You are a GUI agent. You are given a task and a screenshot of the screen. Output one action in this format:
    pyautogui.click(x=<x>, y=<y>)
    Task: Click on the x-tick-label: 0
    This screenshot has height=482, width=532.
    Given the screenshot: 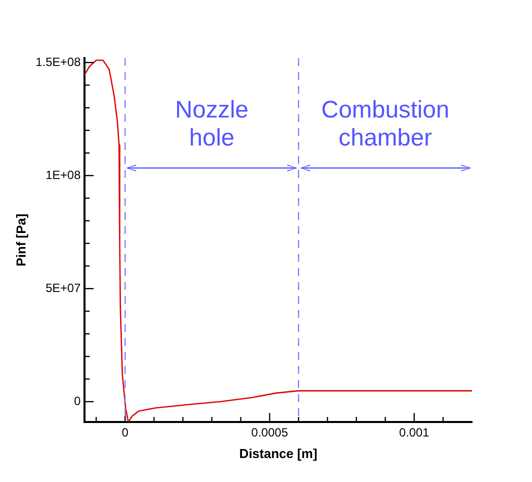 What is the action you would take?
    pyautogui.click(x=125, y=433)
    